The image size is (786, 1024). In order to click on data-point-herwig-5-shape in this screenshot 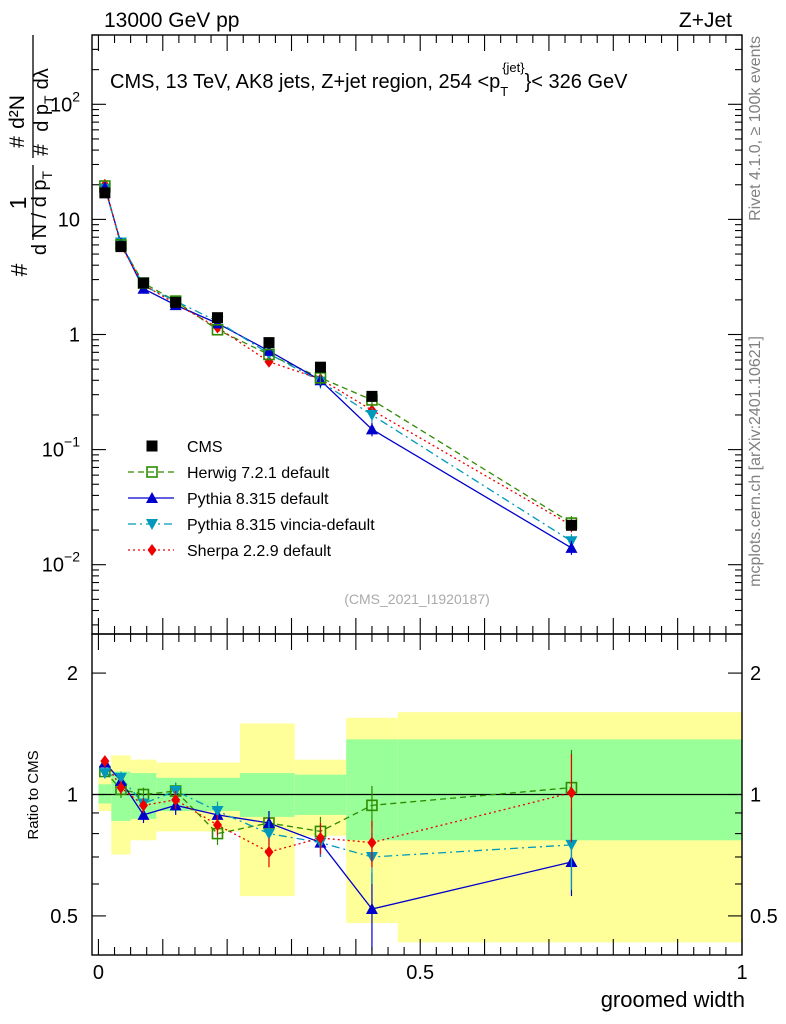, I will do `click(269, 354)`.